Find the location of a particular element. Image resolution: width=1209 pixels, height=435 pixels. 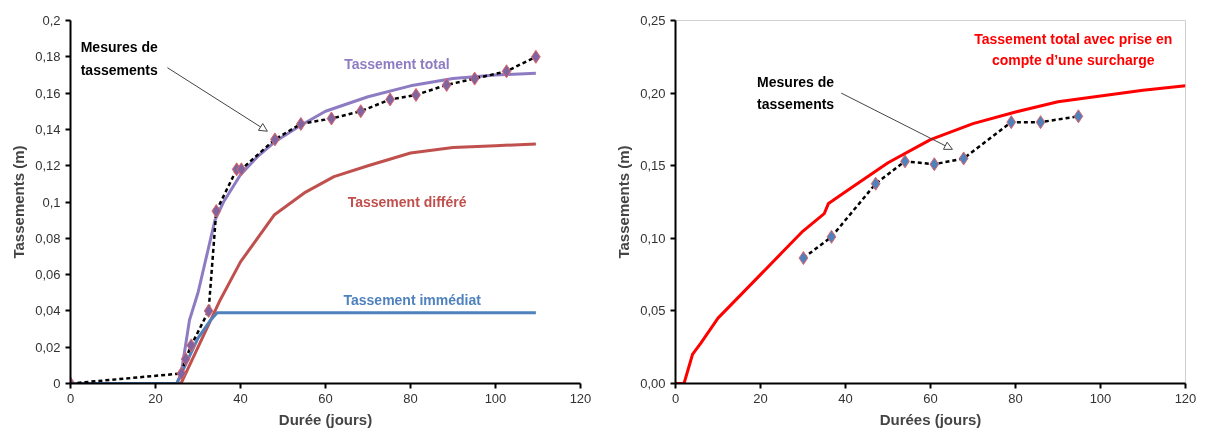

series-label: Tassement immédiat is located at coordinates (412, 300).